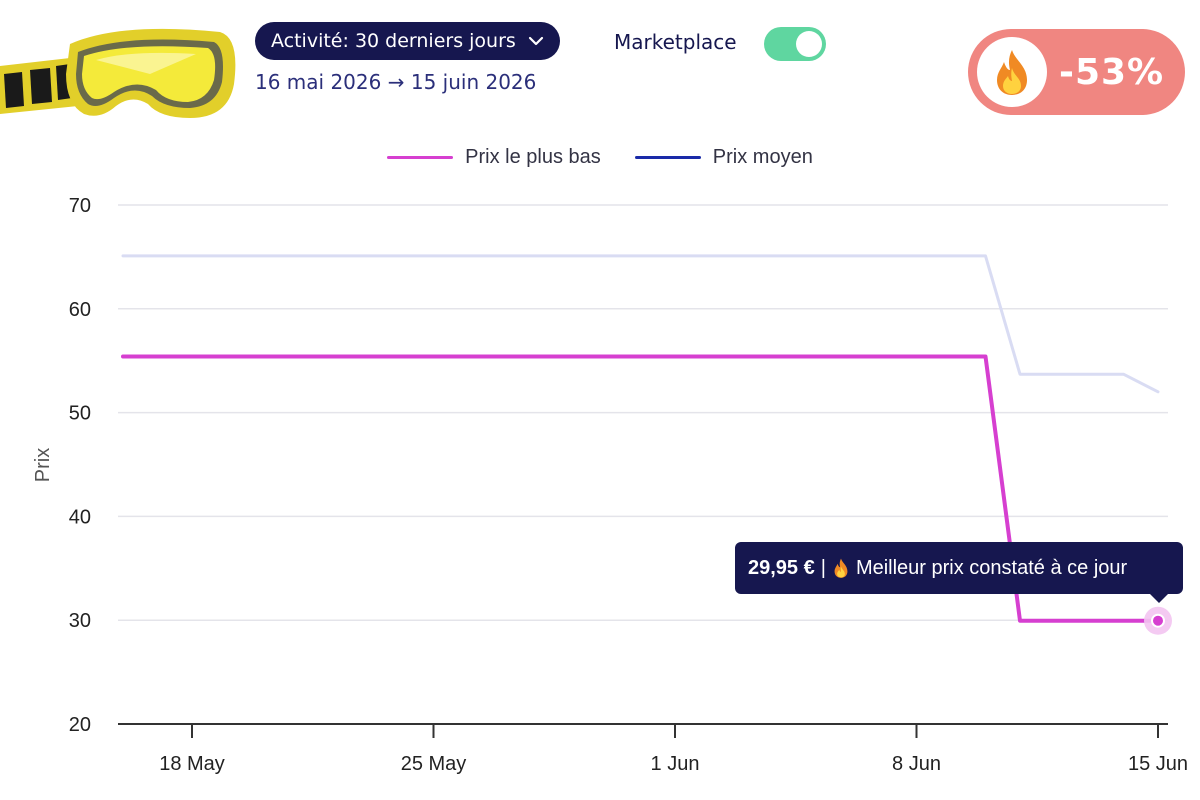 The height and width of the screenshot is (800, 1200). I want to click on activity-period-label: Activité: 30 derniers jours, so click(393, 41).